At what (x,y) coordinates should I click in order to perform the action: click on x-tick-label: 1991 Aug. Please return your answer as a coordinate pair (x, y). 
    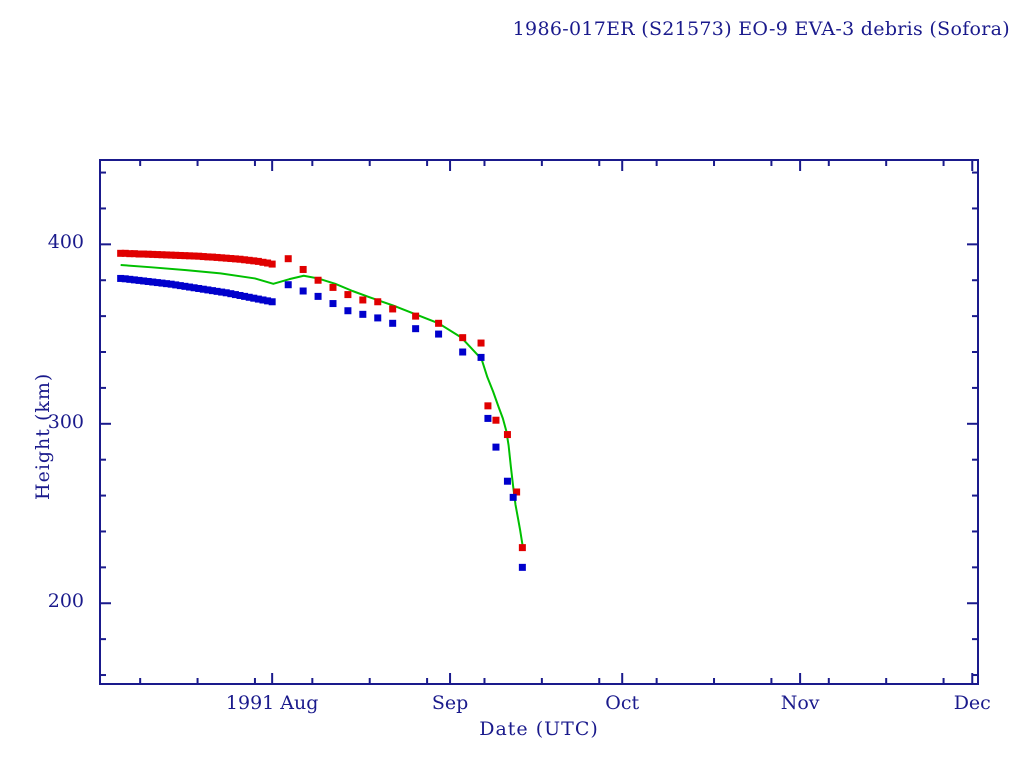
    Looking at the image, I should click on (272, 703).